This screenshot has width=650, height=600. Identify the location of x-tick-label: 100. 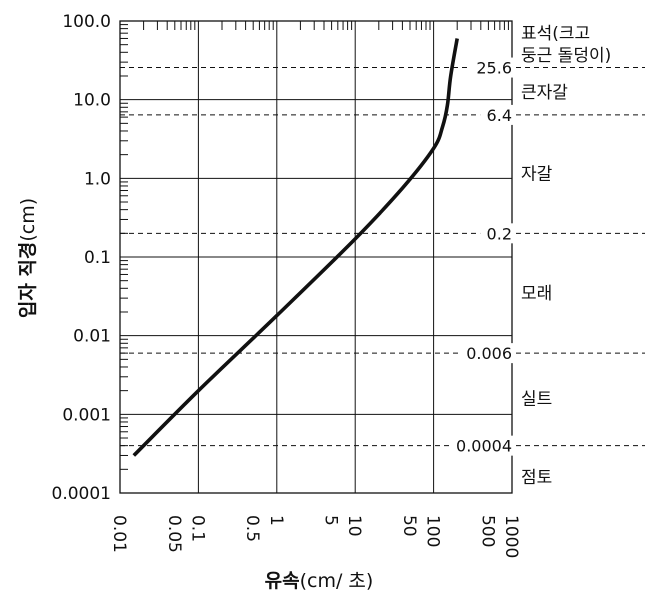
(433, 531).